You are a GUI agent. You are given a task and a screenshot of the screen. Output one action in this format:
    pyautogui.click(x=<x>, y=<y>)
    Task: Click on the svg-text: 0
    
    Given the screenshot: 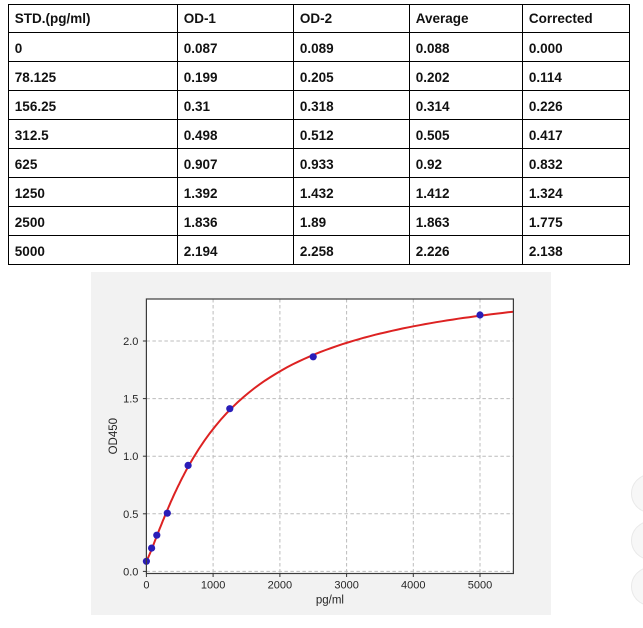 What is the action you would take?
    pyautogui.click(x=147, y=585)
    